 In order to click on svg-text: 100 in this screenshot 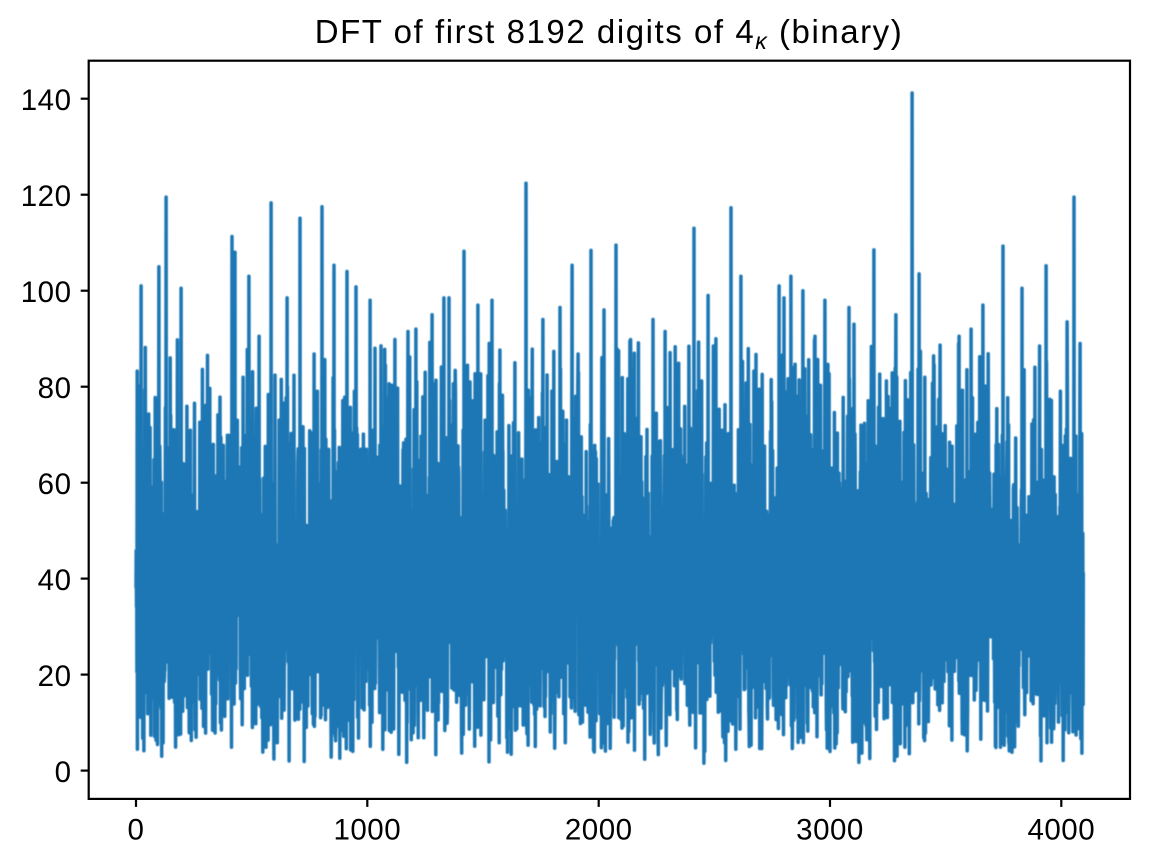, I will do `click(46, 292)`.